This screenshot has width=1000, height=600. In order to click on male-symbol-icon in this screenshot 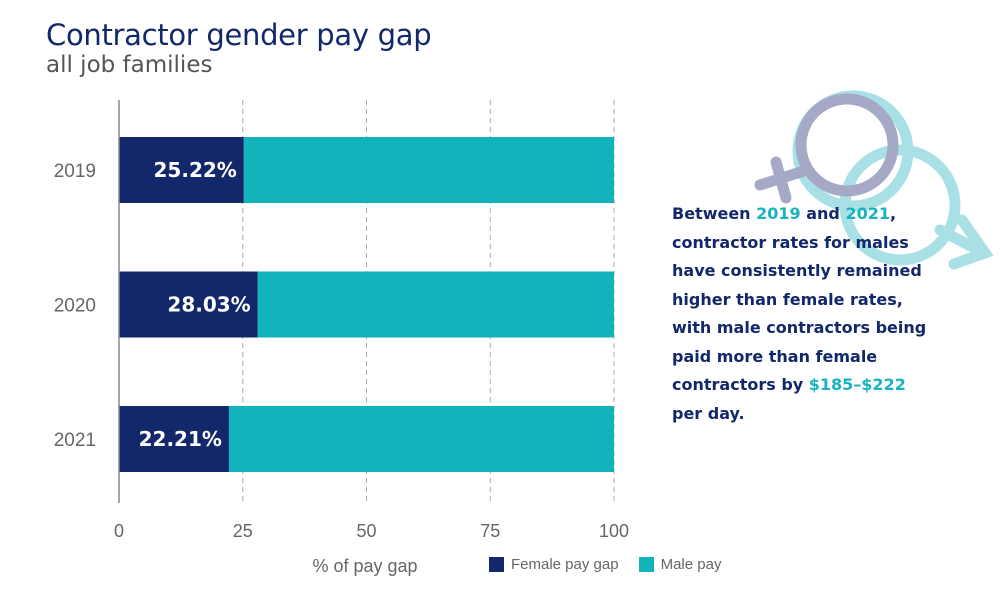, I will do `click(893, 180)`.